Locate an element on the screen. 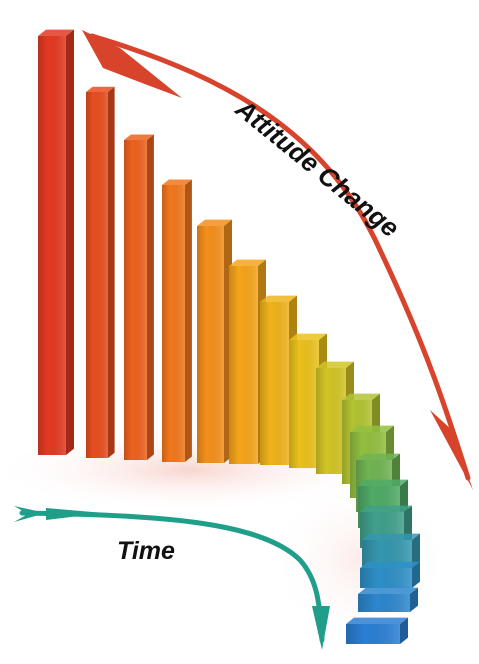  time-label: Time is located at coordinates (146, 551).